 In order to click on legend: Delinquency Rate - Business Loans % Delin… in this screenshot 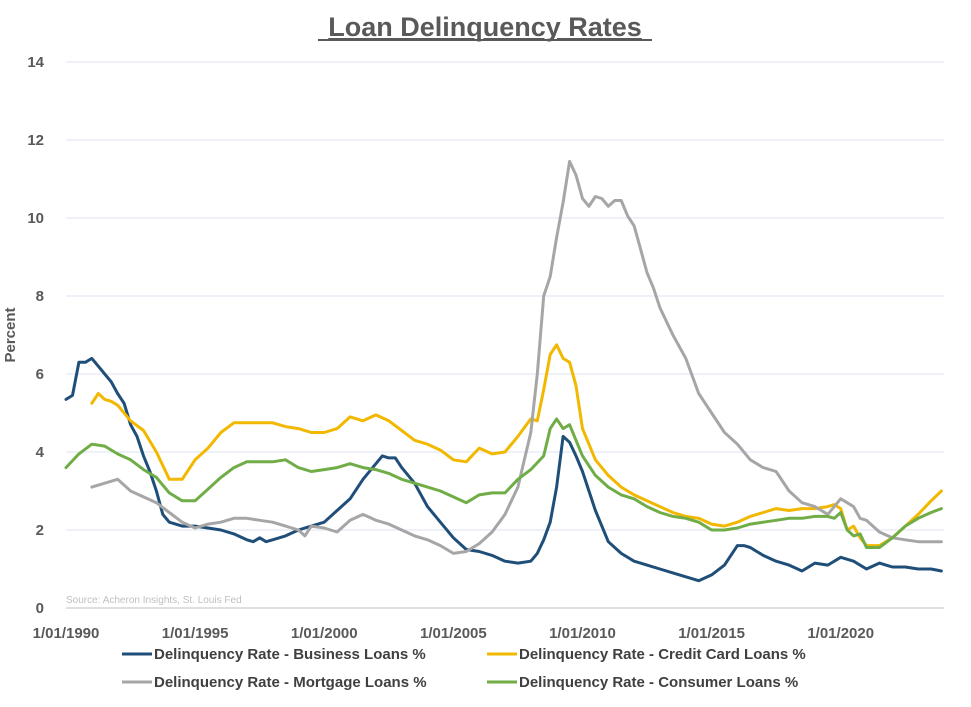, I will do `click(464, 668)`.